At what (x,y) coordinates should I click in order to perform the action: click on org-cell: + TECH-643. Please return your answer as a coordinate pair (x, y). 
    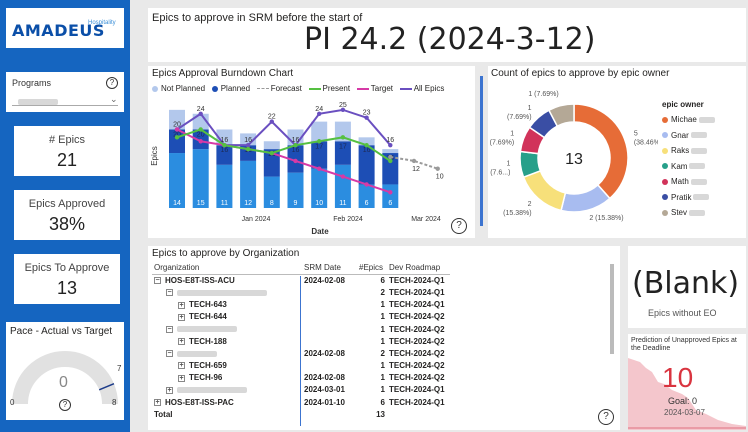
    Looking at the image, I should click on (227, 305).